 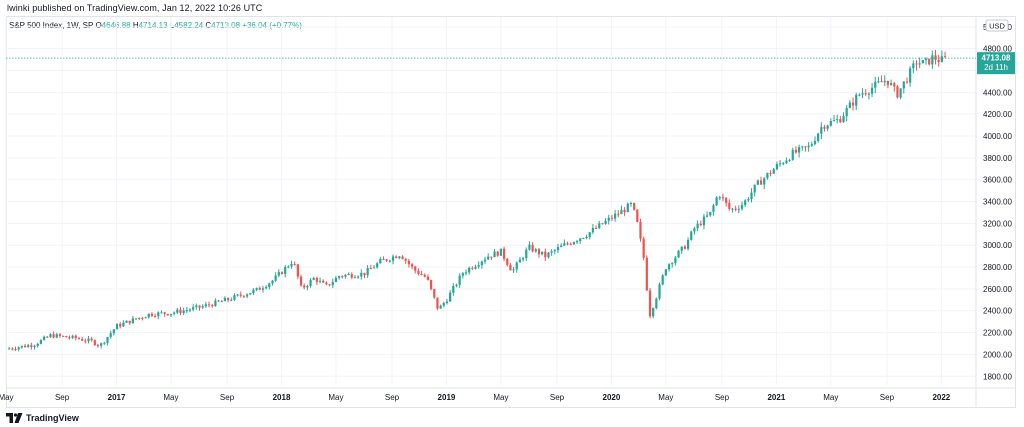 What do you see at coordinates (51, 25) in the screenshot?
I see `symbol-label: S&P 500 Index, 1W, SP` at bounding box center [51, 25].